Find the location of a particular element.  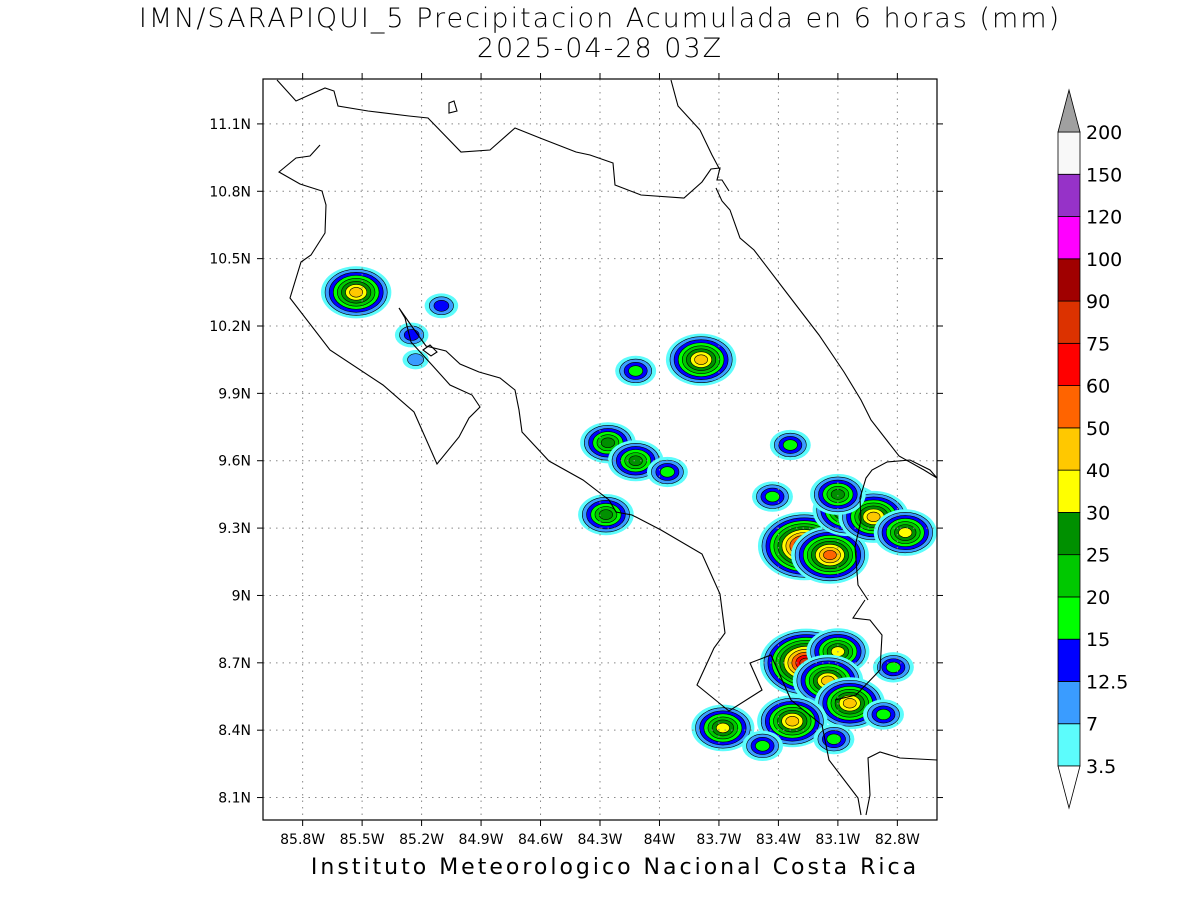

lat-tick-label: 10.5N is located at coordinates (230, 260).